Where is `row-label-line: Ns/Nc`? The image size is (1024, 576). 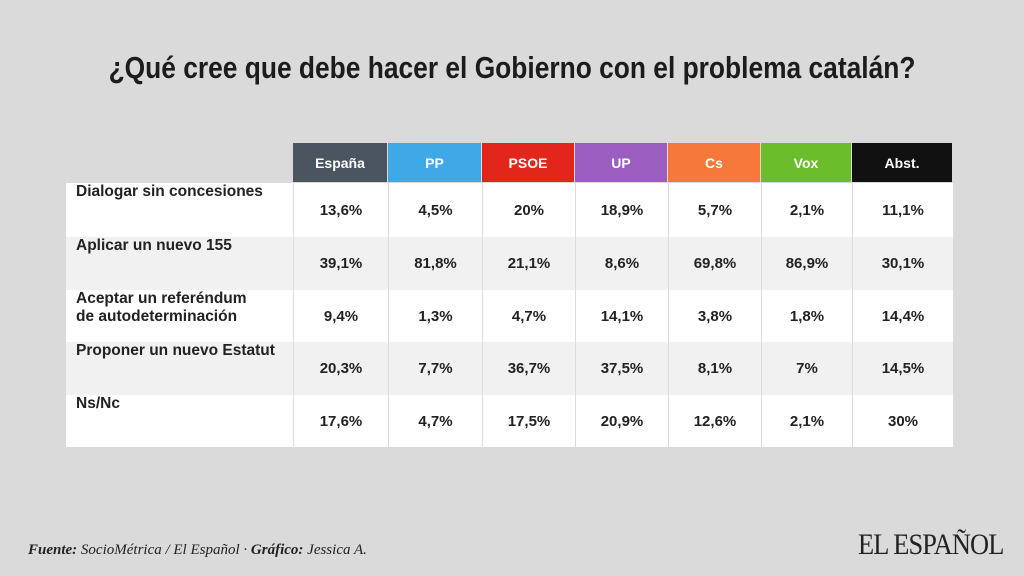 row-label-line: Ns/Nc is located at coordinates (98, 403).